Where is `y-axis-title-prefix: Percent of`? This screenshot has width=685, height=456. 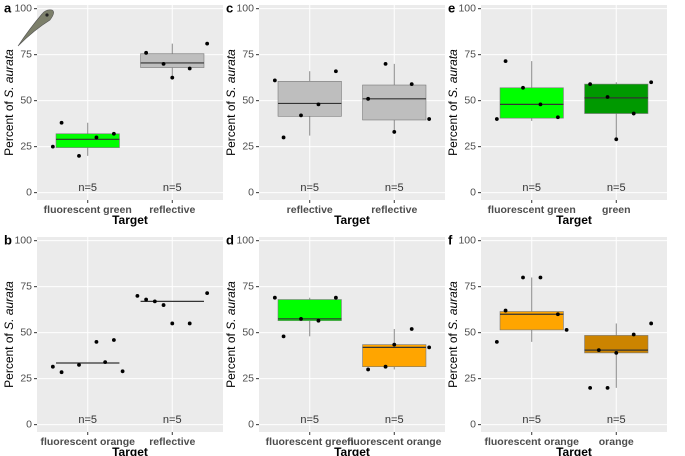 y-axis-title-prefix: Percent of is located at coordinates (453, 359).